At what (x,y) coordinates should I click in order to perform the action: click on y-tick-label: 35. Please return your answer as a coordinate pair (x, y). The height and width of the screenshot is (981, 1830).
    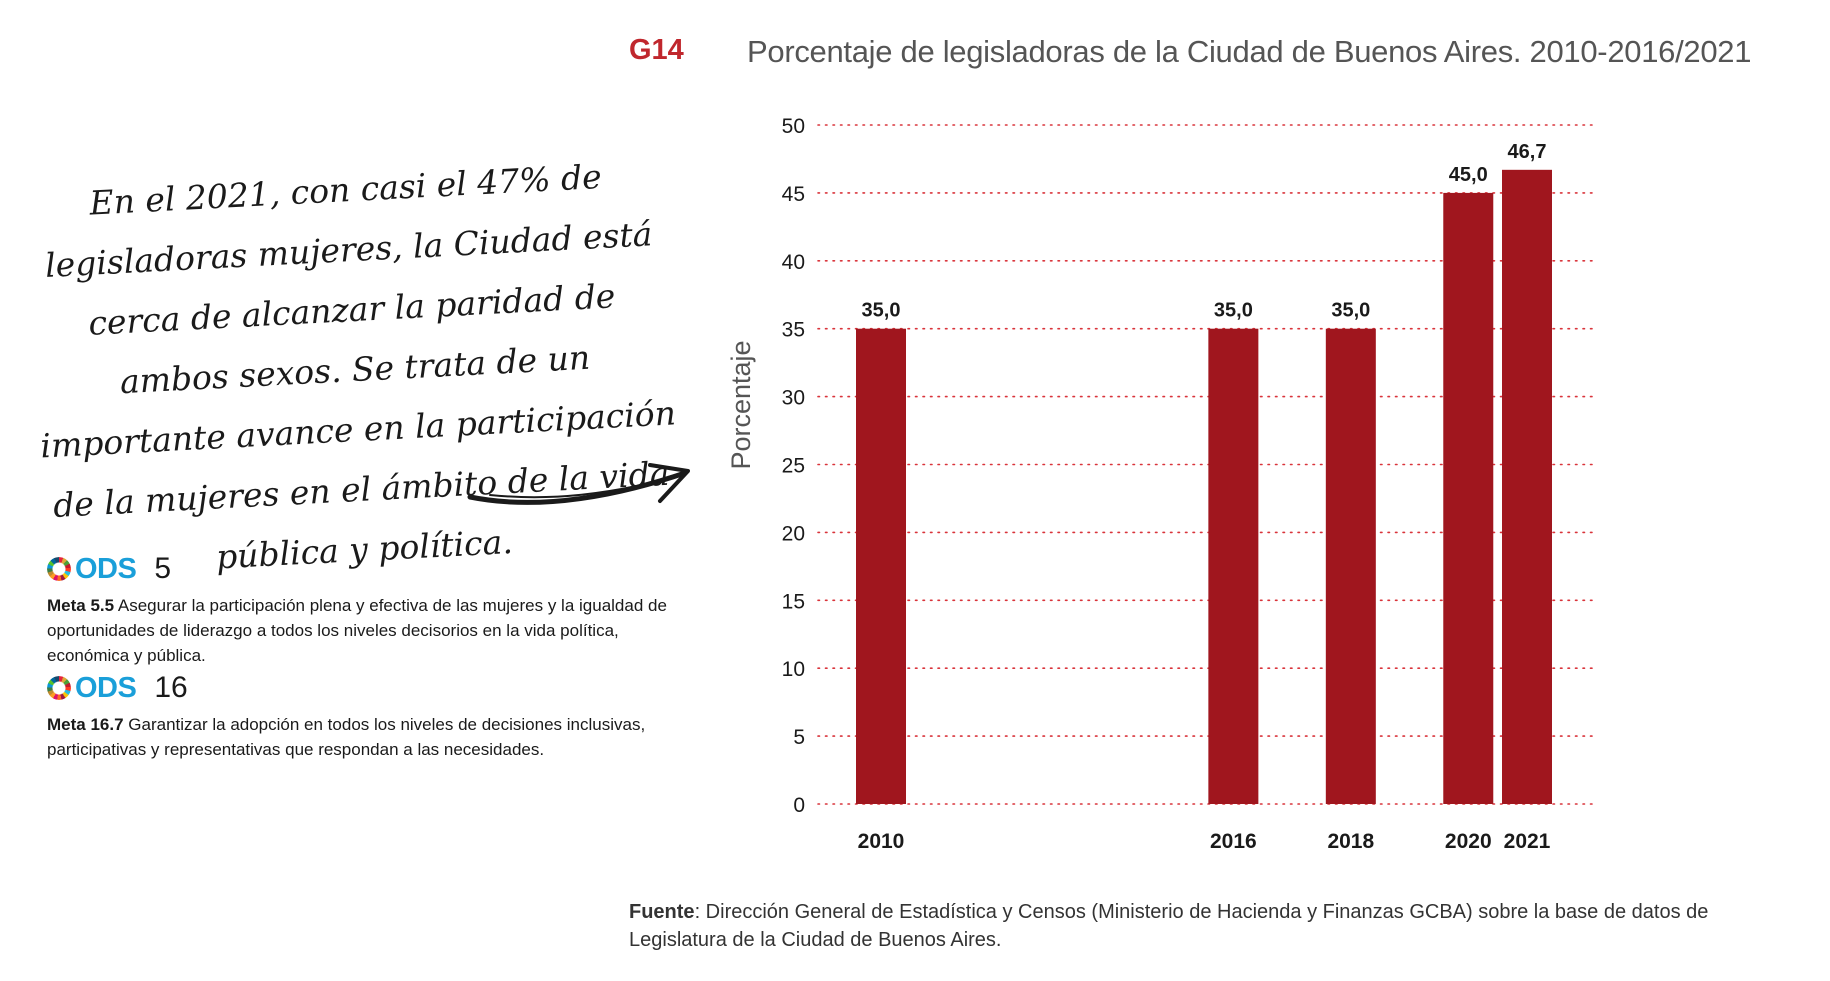
    Looking at the image, I should click on (793, 330).